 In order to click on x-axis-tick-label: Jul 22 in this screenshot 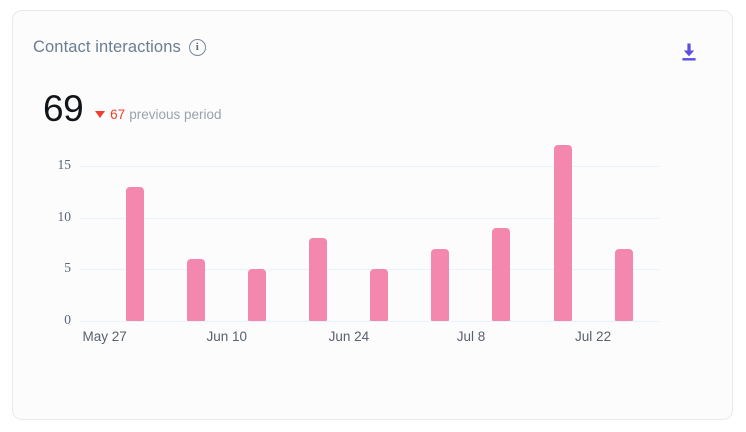, I will do `click(593, 336)`.